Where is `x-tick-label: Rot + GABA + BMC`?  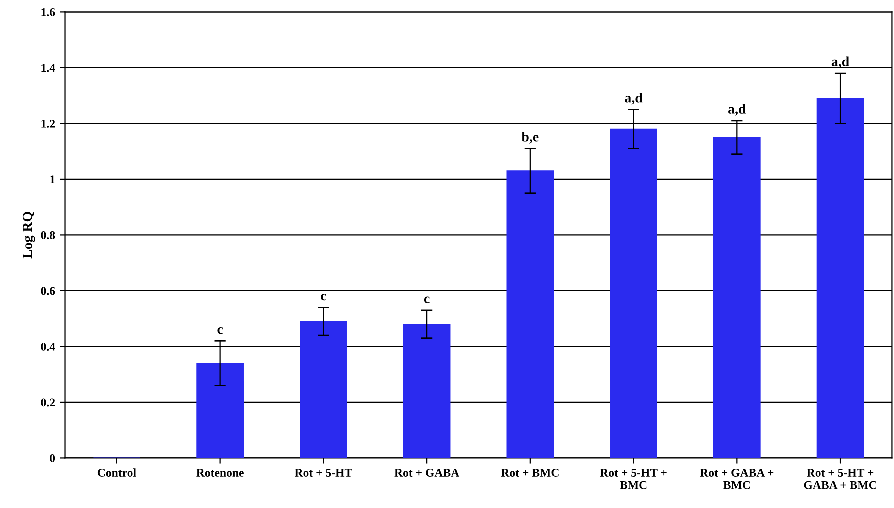
x-tick-label: Rot + GABA + BMC is located at coordinates (737, 479).